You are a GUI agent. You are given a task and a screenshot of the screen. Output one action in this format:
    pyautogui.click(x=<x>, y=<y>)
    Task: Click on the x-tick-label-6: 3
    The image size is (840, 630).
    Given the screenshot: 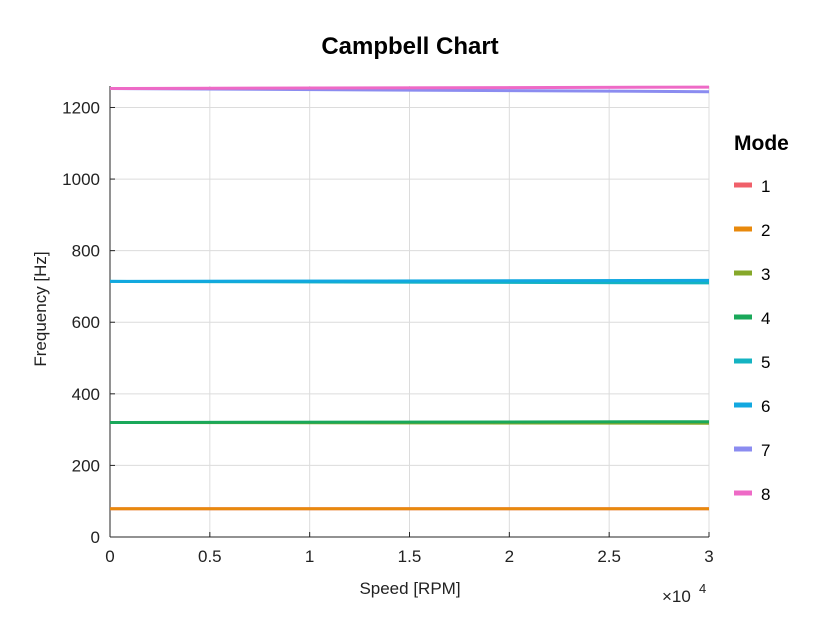 What is the action you would take?
    pyautogui.click(x=708, y=556)
    